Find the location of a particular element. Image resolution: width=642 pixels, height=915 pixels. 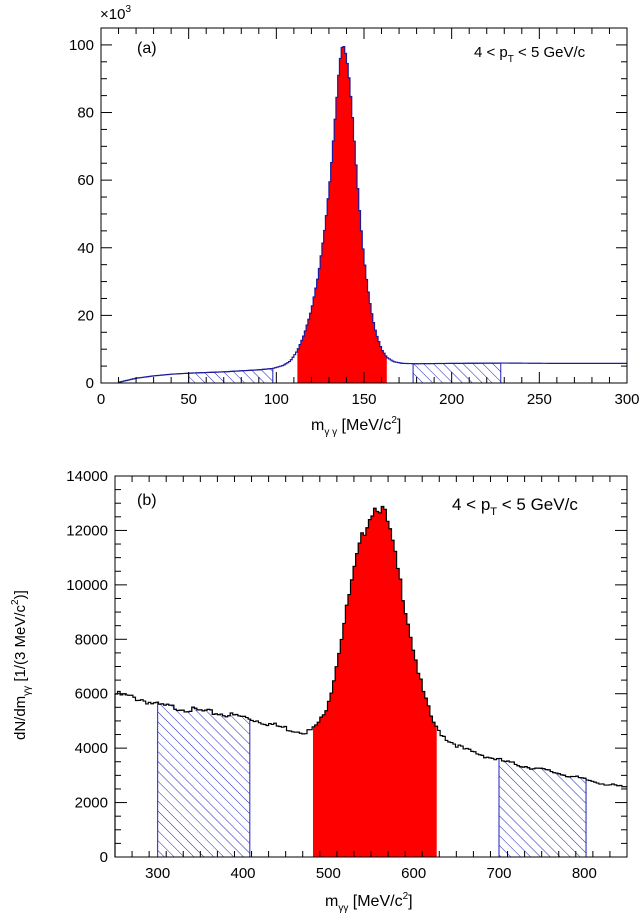

panel-a-x-tick-label: 100 is located at coordinates (276, 399).